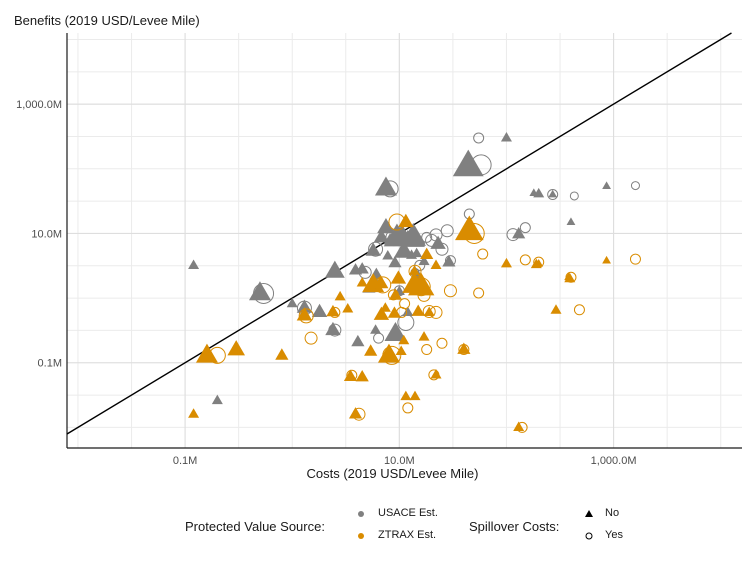 This screenshot has width=749, height=562. What do you see at coordinates (614, 535) in the screenshot?
I see `legend-item-yes: Yes` at bounding box center [614, 535].